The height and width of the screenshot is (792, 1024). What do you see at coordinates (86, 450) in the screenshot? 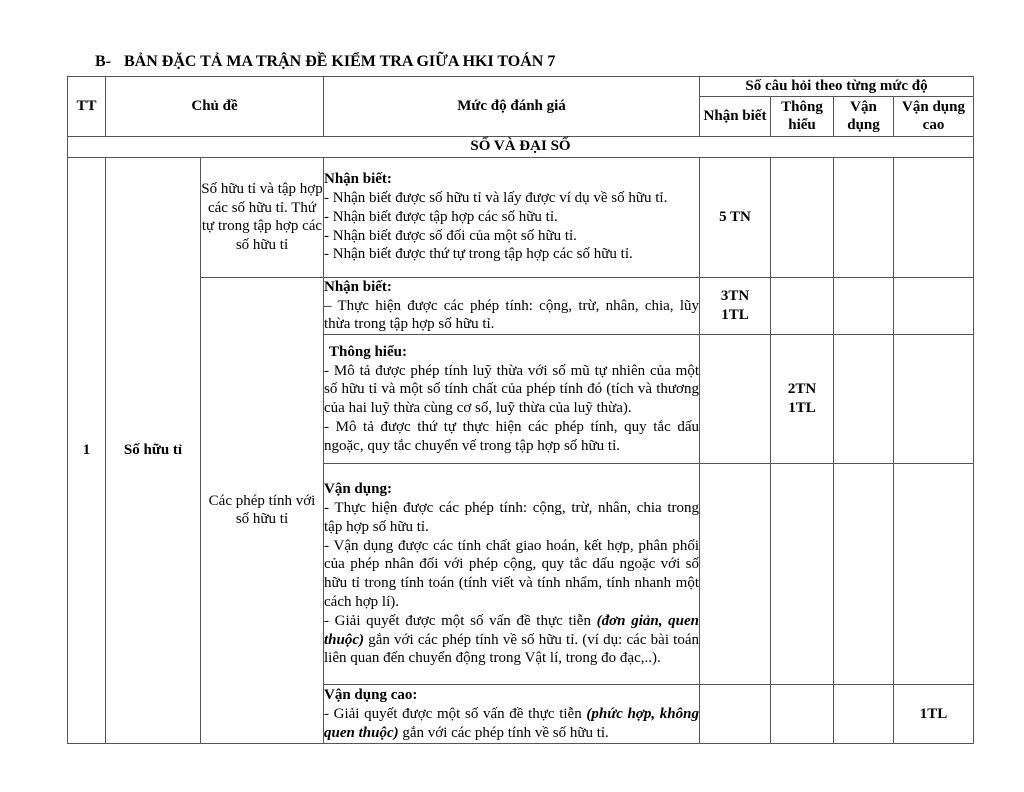
I see `row-number-cell: 1` at bounding box center [86, 450].